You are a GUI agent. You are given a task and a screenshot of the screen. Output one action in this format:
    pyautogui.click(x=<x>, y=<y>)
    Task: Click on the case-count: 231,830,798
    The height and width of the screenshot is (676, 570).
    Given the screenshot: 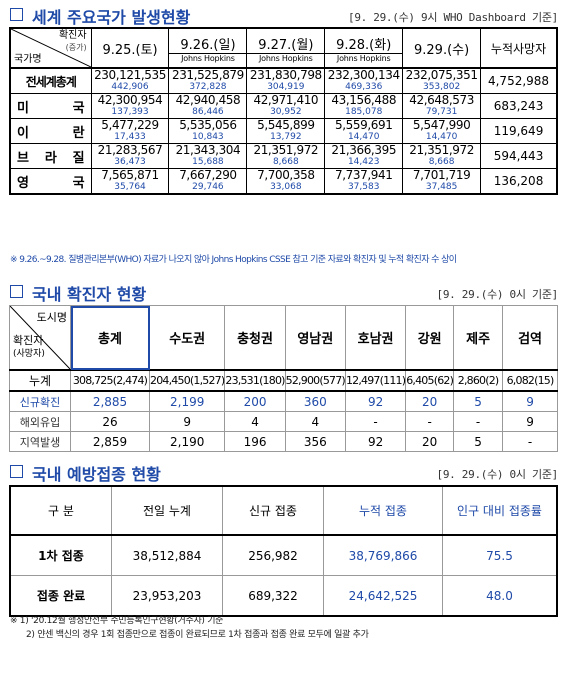 What is the action you would take?
    pyautogui.click(x=285, y=75)
    